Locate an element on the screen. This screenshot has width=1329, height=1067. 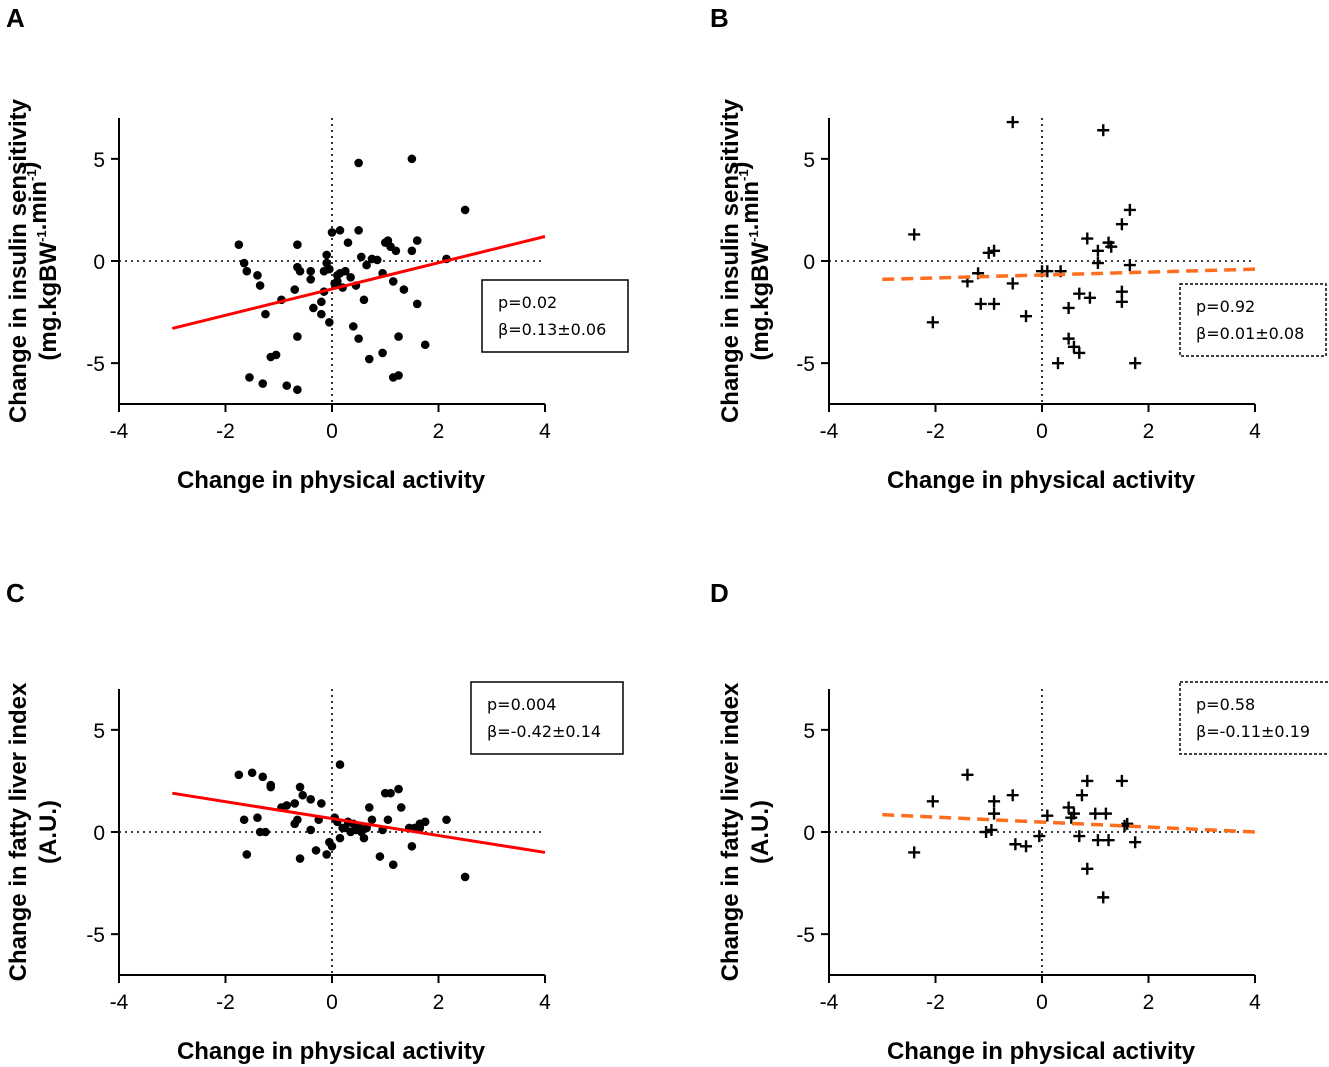
panel-b-p-value: p=0.92 is located at coordinates (1225, 306).